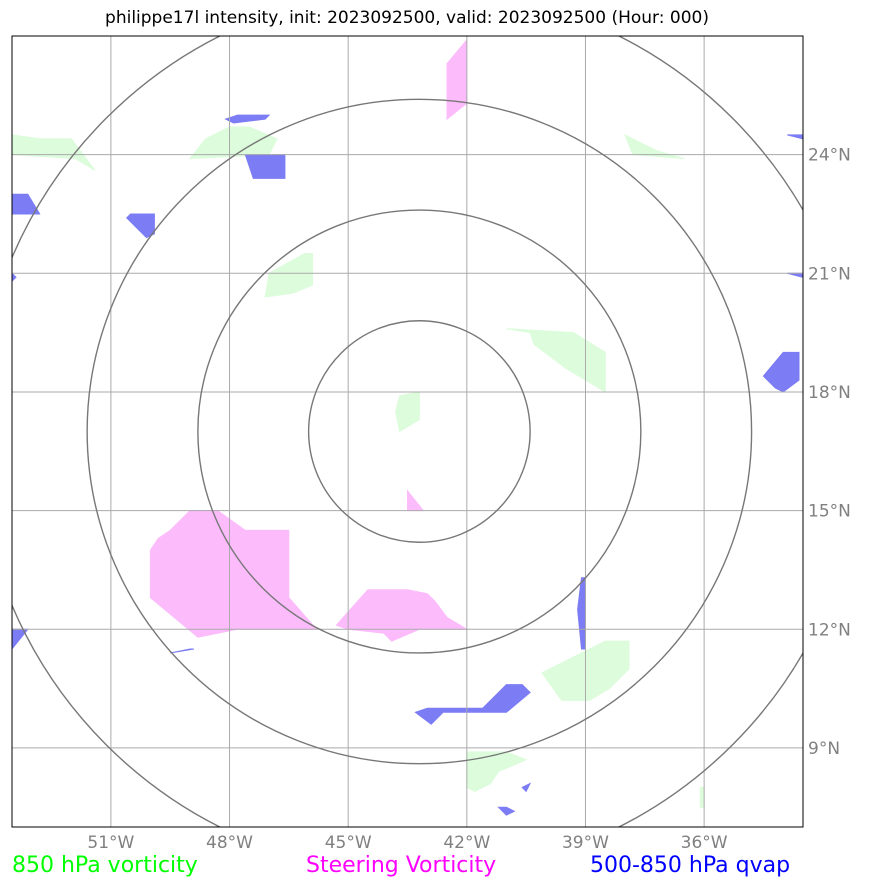 This screenshot has width=869, height=891. Describe the element at coordinates (829, 630) in the screenshot. I see `lat-tick-label: 12°N` at that location.